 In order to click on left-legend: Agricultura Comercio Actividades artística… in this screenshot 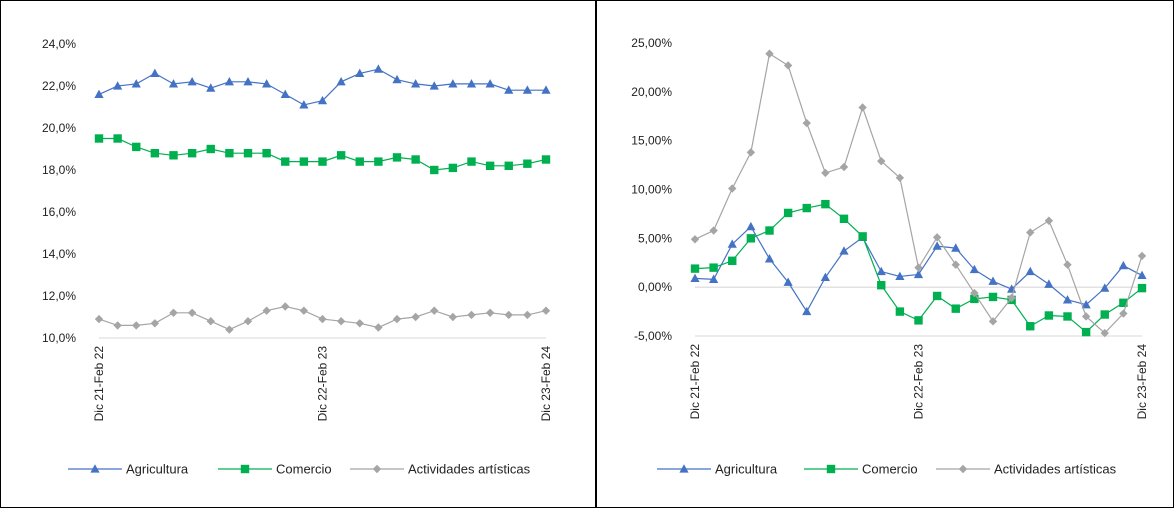, I will do `click(299, 469)`.